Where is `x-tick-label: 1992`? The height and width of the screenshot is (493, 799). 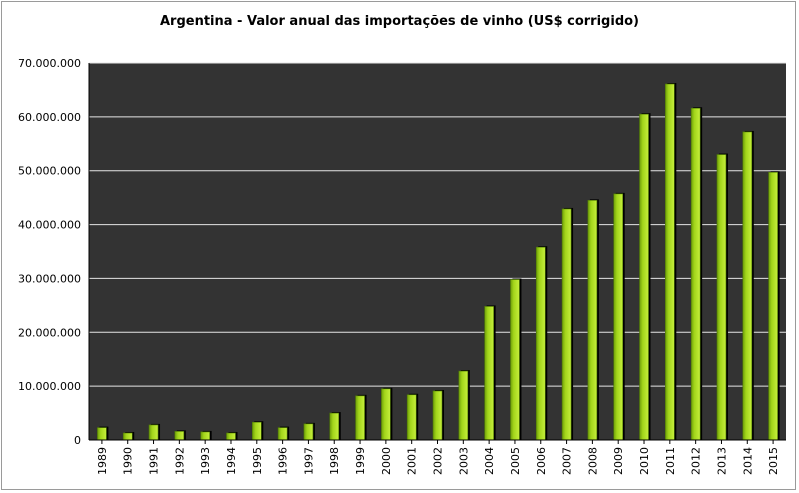 x-tick-label: 1992 is located at coordinates (179, 461).